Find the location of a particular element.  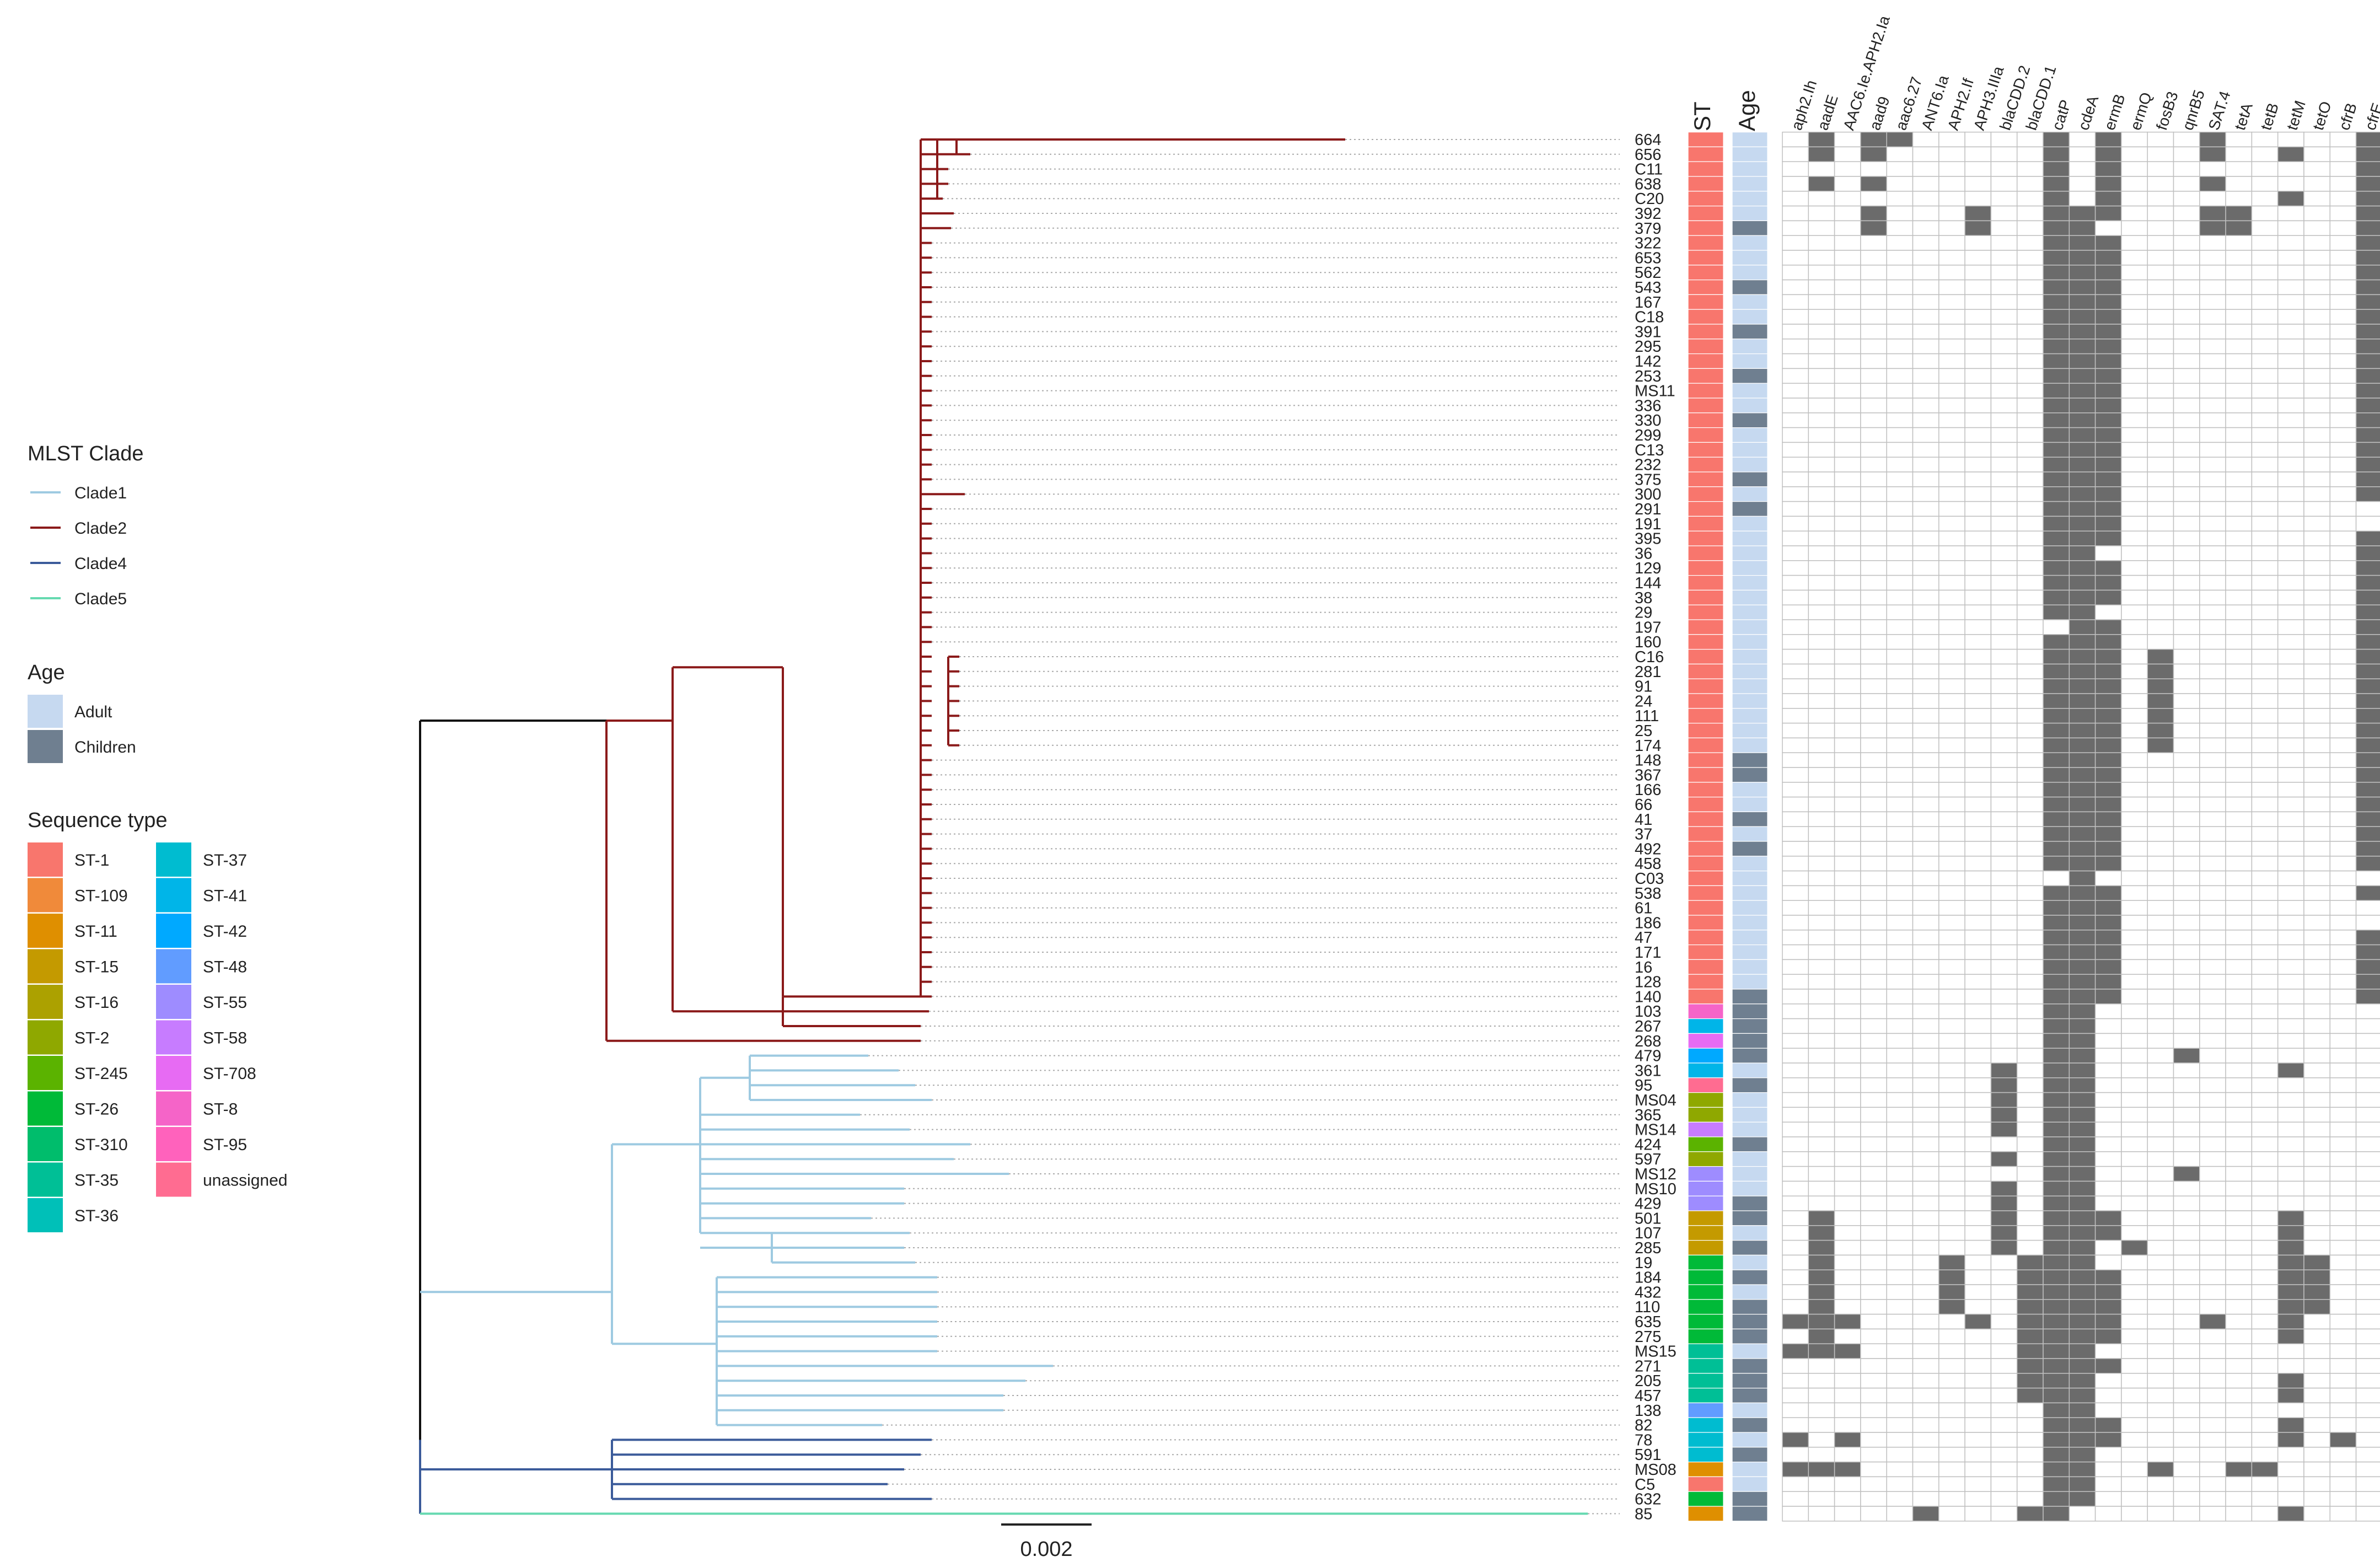

gene-header: aad9 is located at coordinates (1880, 113).